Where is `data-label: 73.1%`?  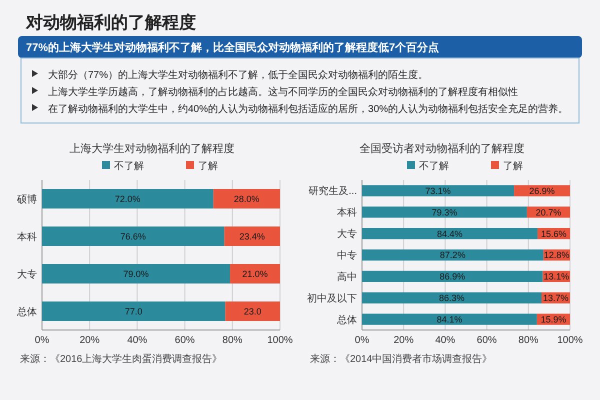 data-label: 73.1% is located at coordinates (438, 191).